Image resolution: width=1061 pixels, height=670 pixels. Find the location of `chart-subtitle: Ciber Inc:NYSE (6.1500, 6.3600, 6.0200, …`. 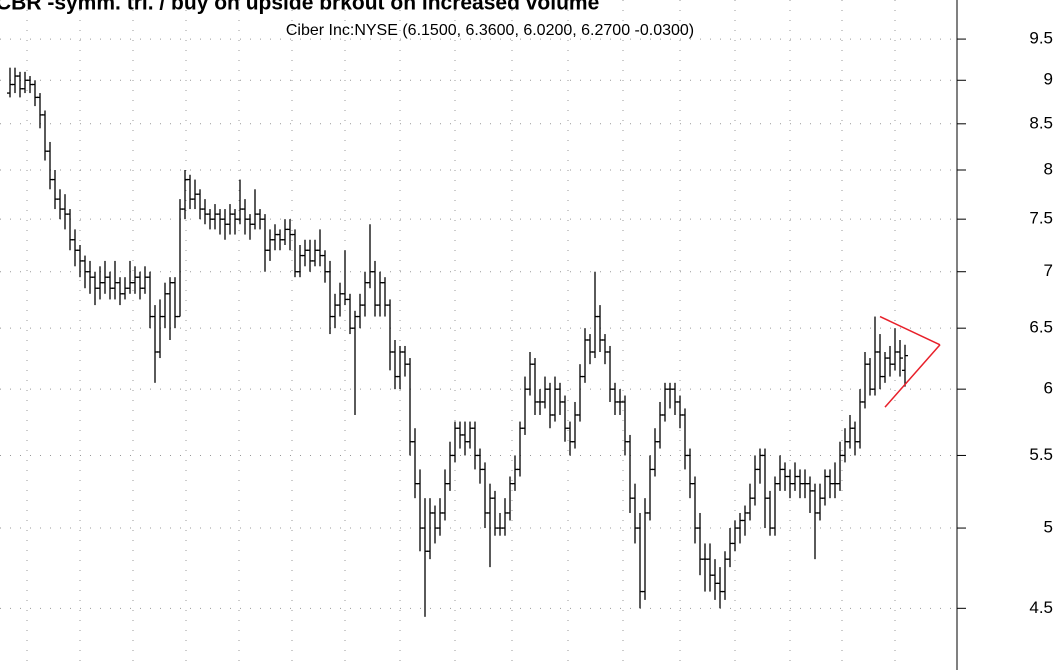

chart-subtitle: Ciber Inc:NYSE (6.1500, 6.3600, 6.0200, … is located at coordinates (490, 30).